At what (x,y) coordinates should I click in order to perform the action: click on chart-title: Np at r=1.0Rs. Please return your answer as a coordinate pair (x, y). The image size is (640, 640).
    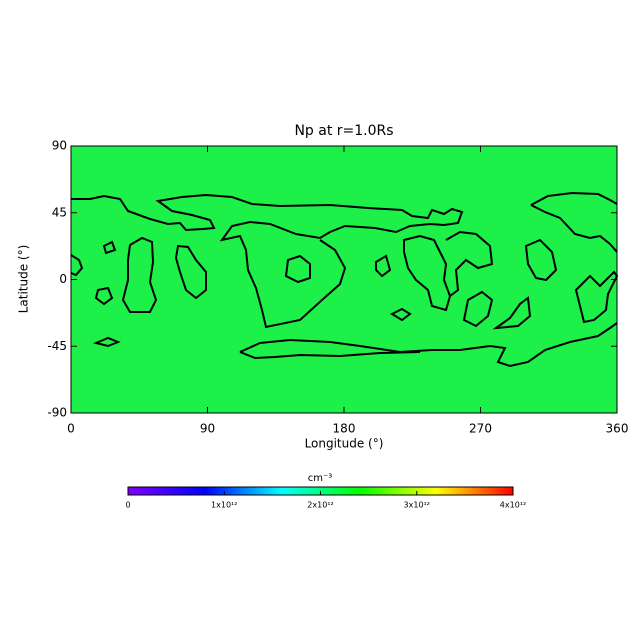
    Looking at the image, I should click on (343, 131).